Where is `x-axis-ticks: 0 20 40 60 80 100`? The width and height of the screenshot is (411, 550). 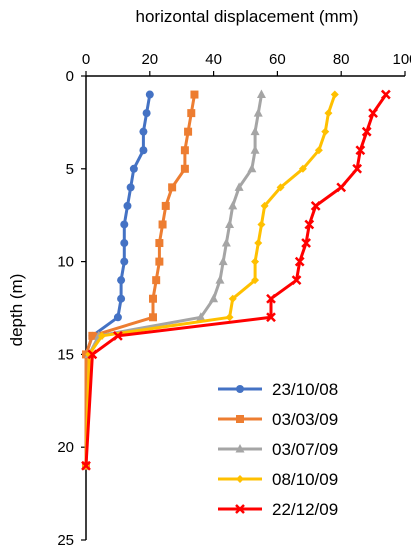
x-axis-ticks: 0 20 40 60 80 100 is located at coordinates (246, 63).